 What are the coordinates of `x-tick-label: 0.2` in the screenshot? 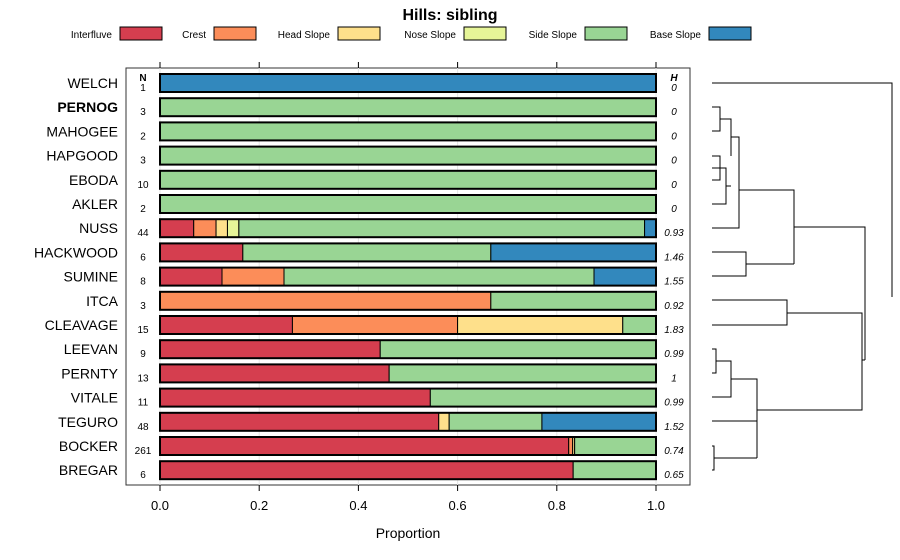 It's located at (259, 505).